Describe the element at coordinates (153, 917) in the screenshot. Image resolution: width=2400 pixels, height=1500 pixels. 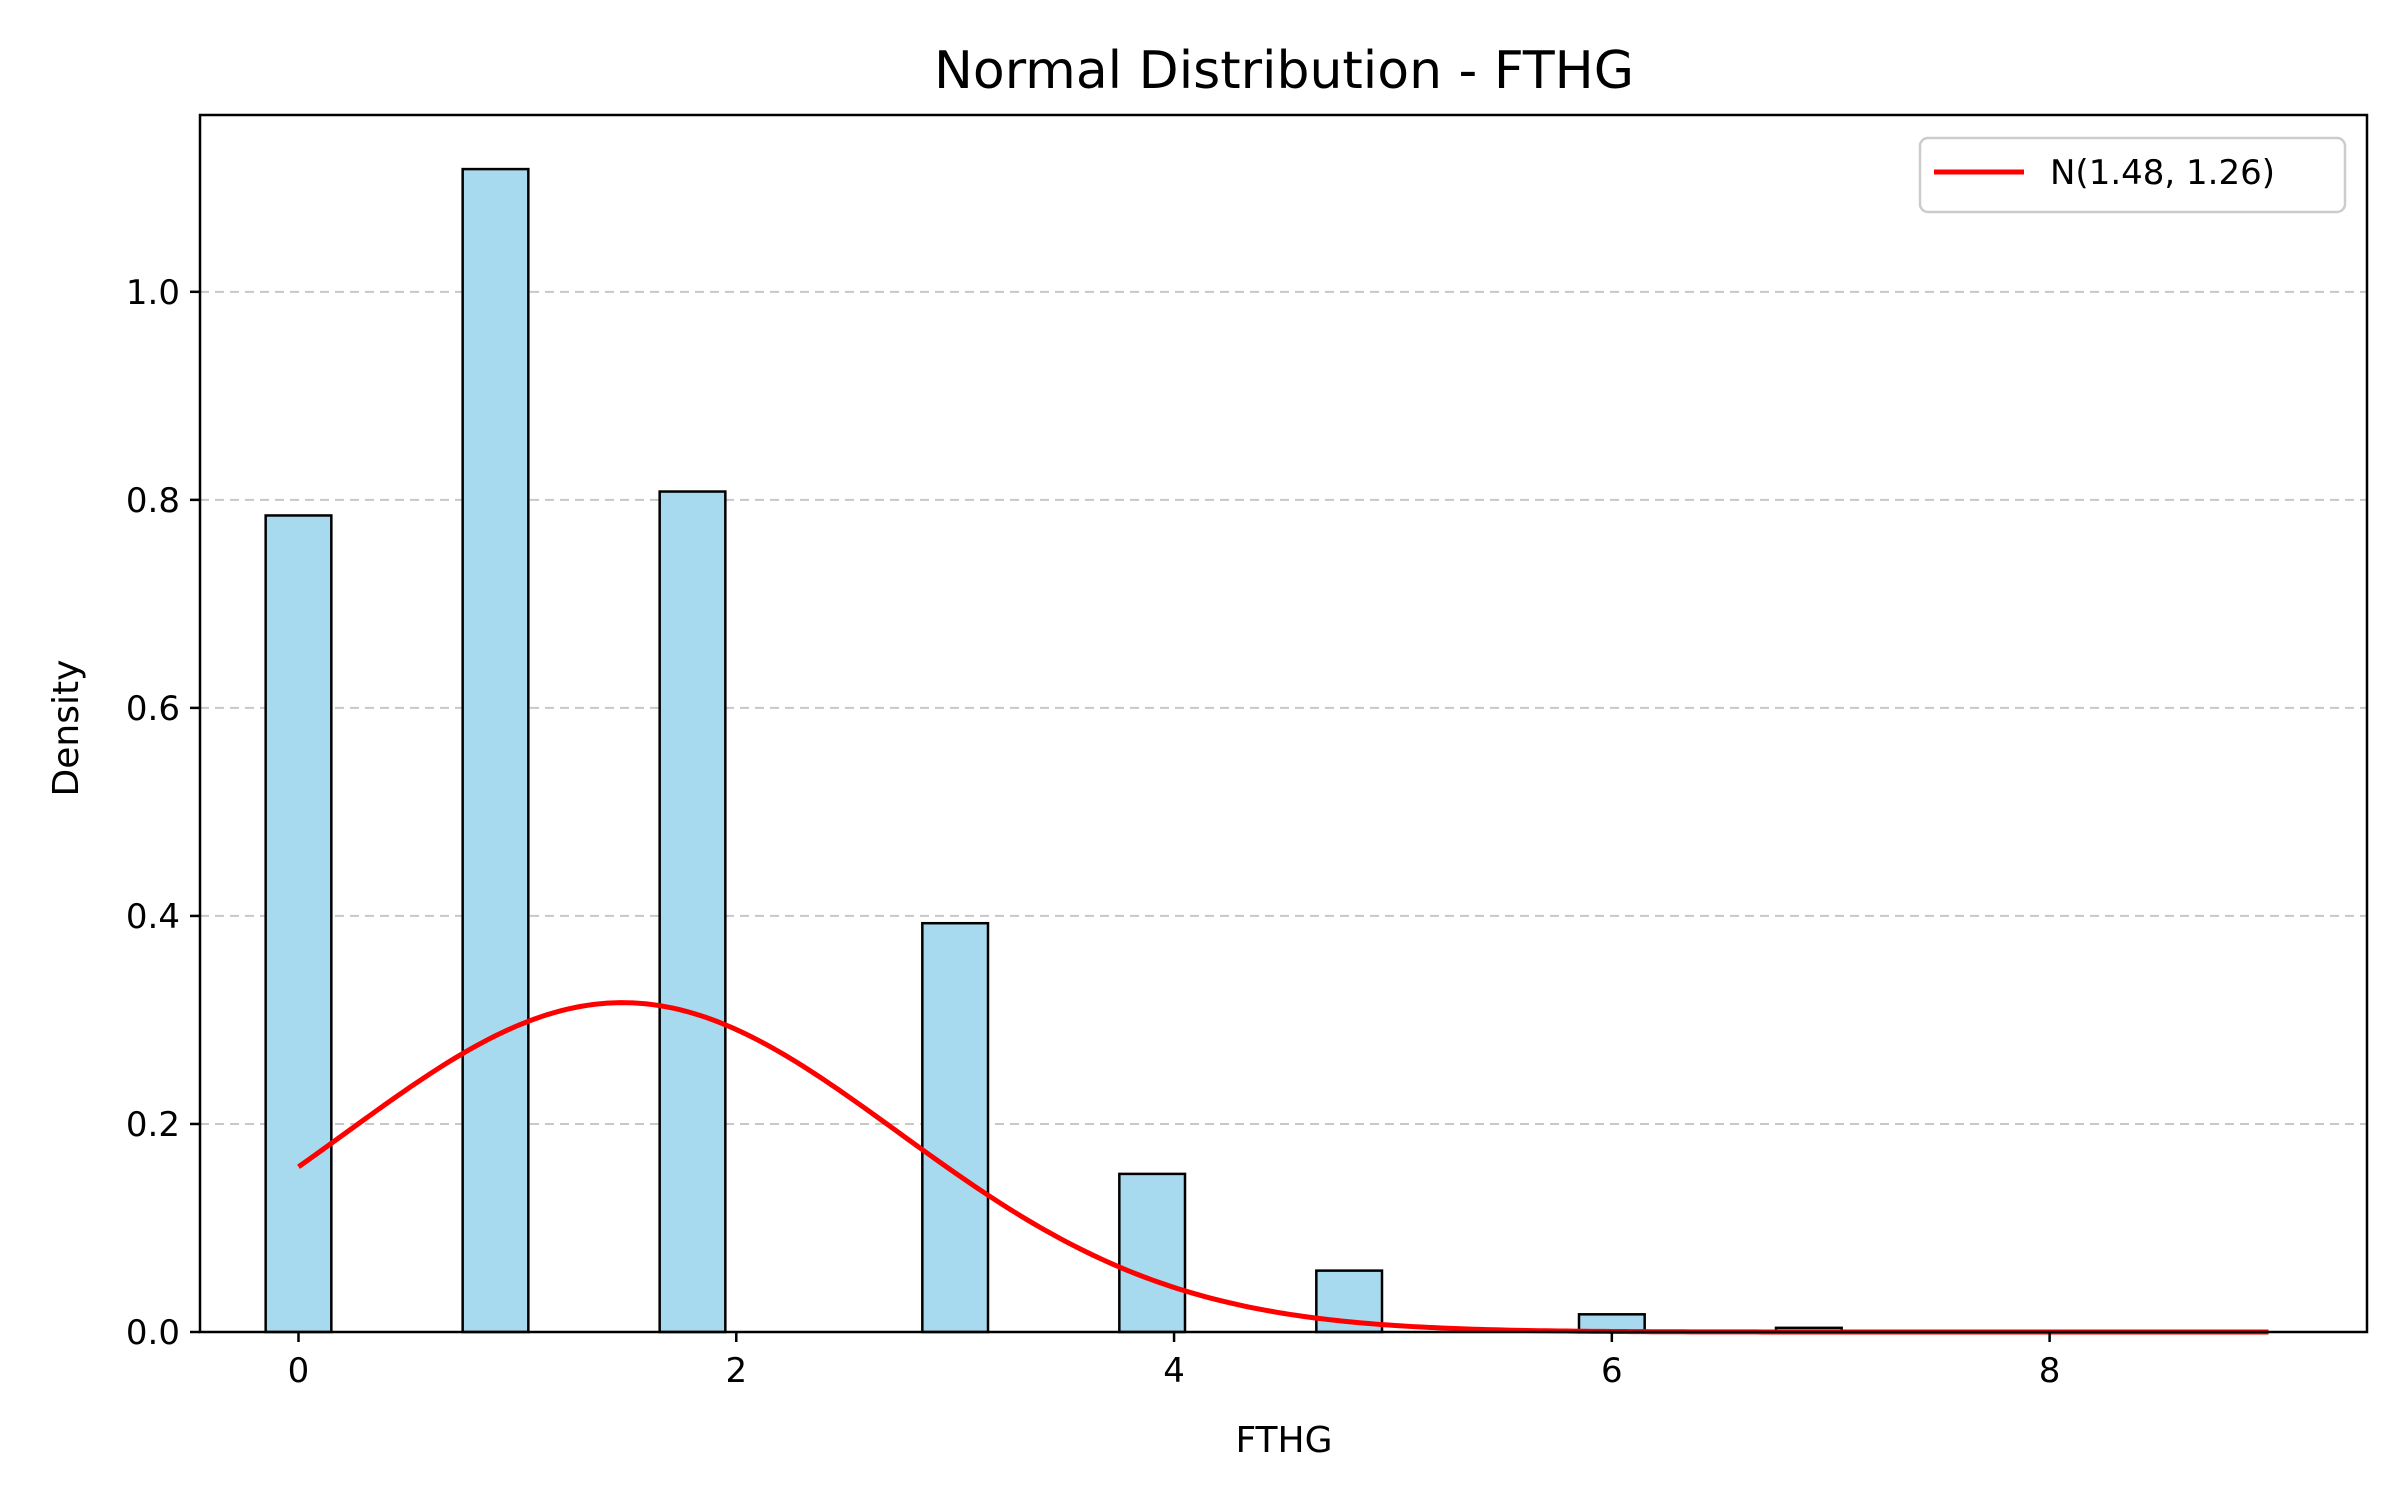
I see `y-tick-label: 0.4` at that location.